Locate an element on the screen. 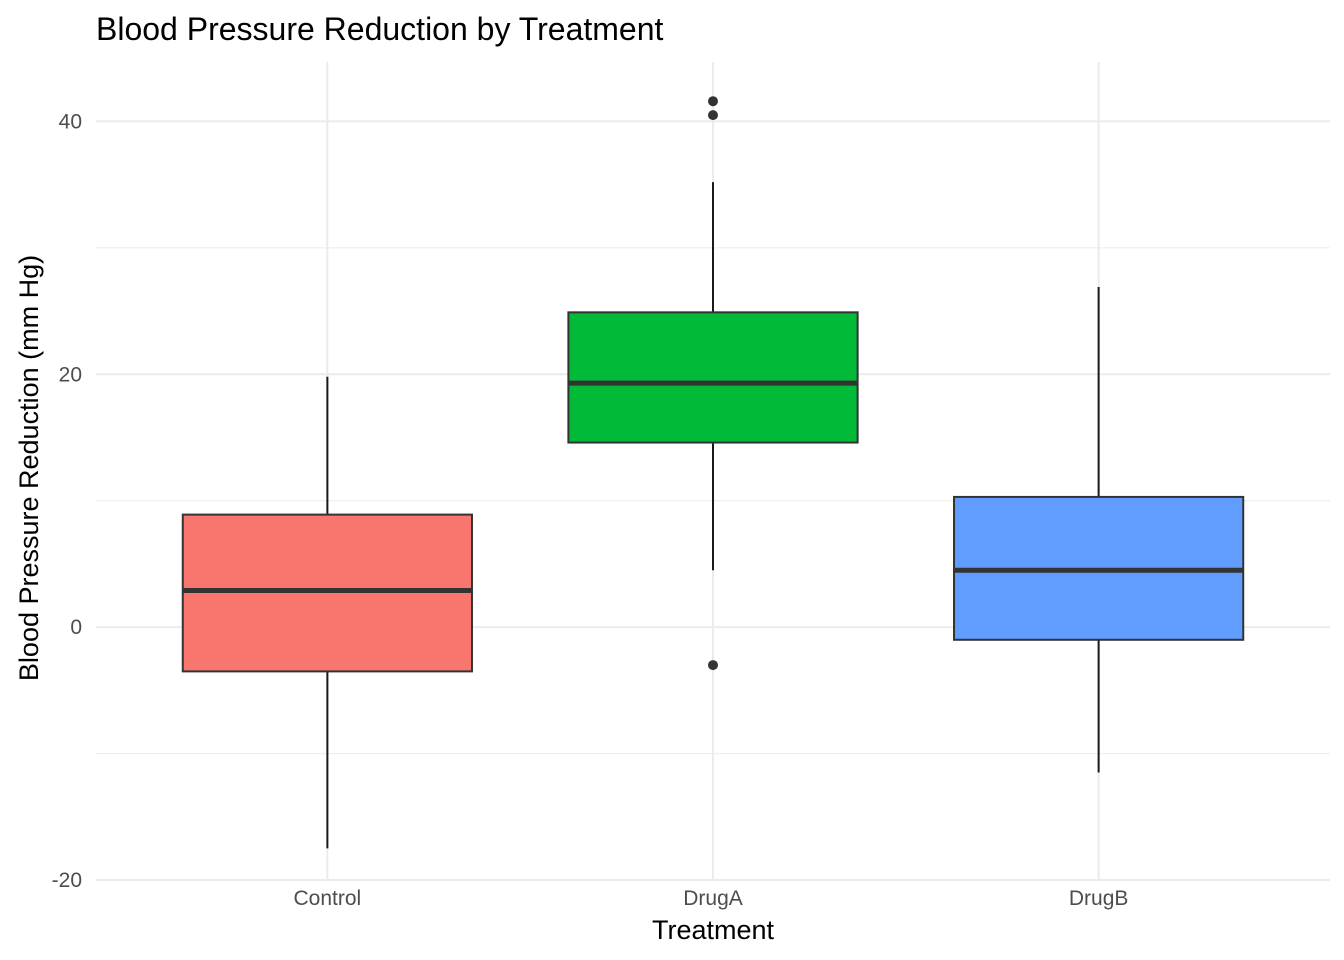  x-tick-label: DrugB is located at coordinates (1099, 898).